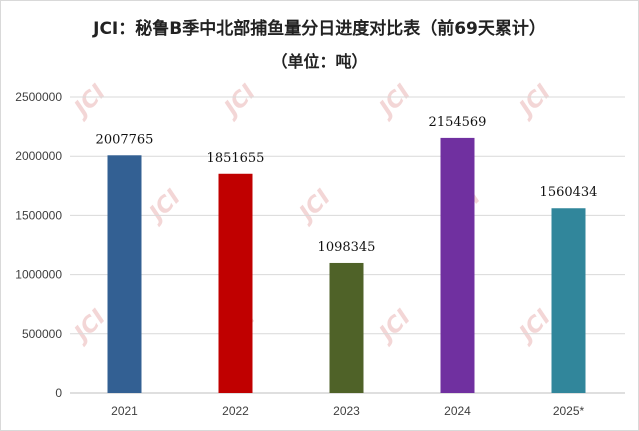 This screenshot has width=639, height=431. What do you see at coordinates (38, 275) in the screenshot?
I see `y-tick-label: 1000000` at bounding box center [38, 275].